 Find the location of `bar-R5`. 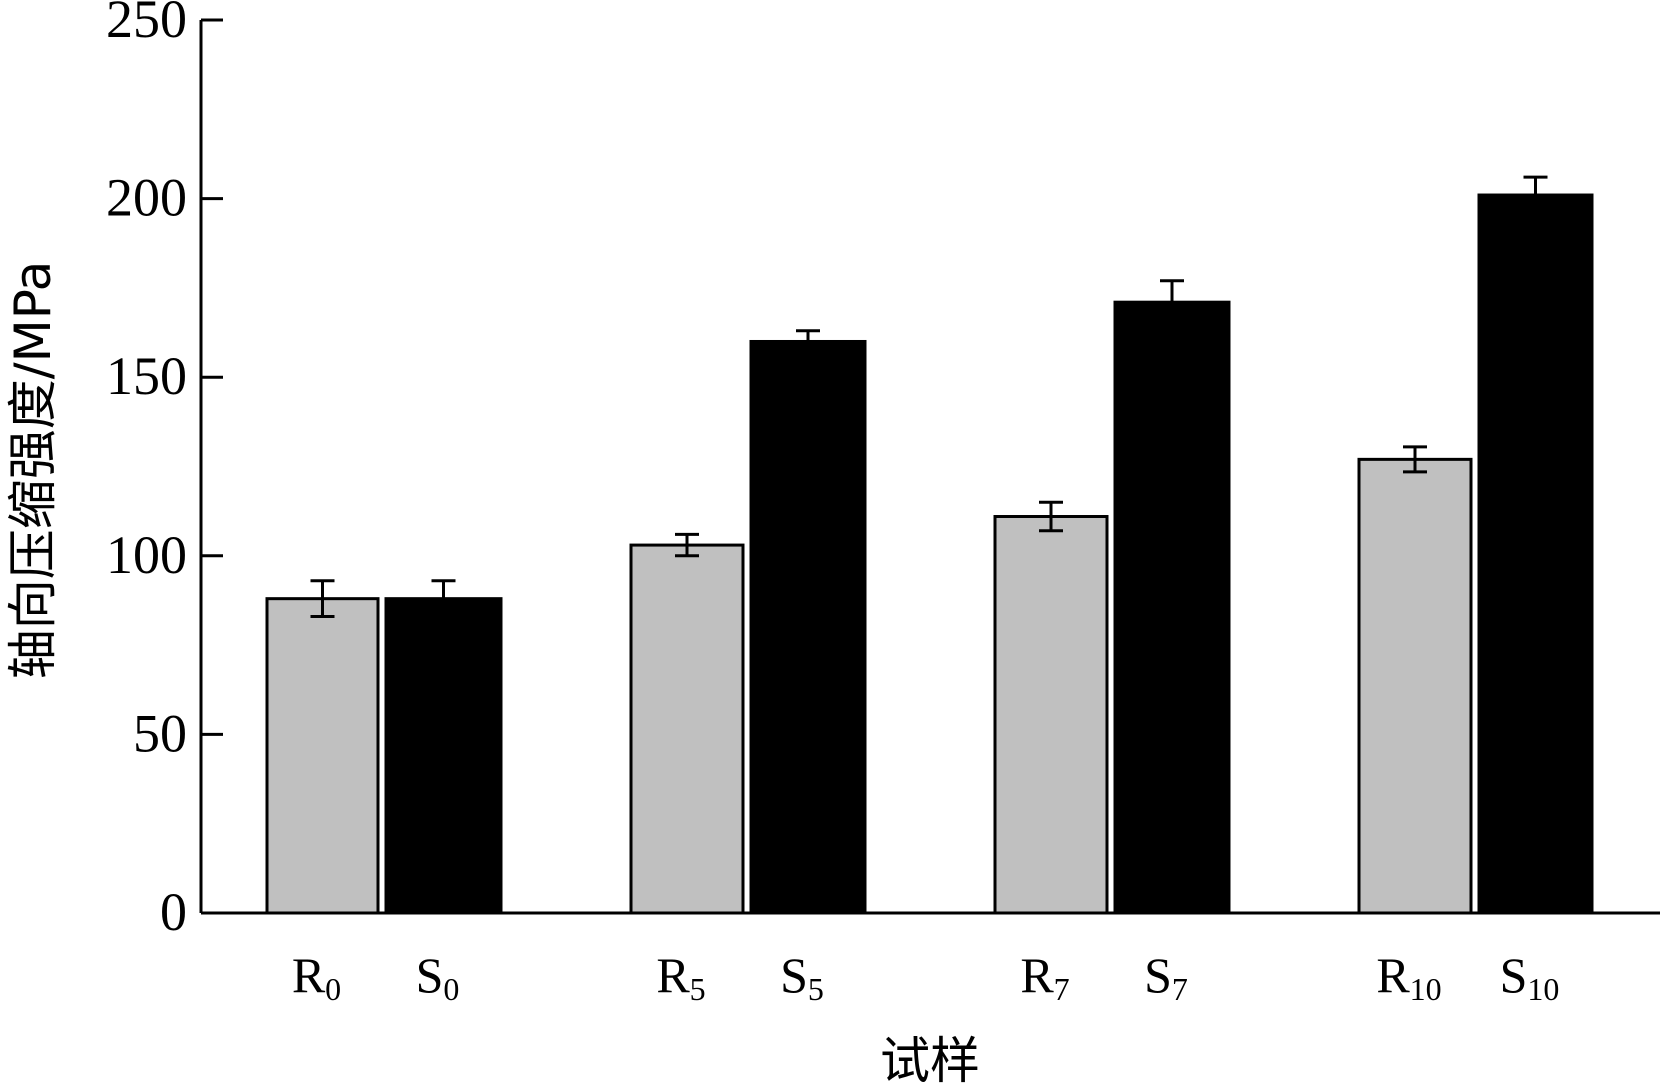

bar-R5 is located at coordinates (687, 729).